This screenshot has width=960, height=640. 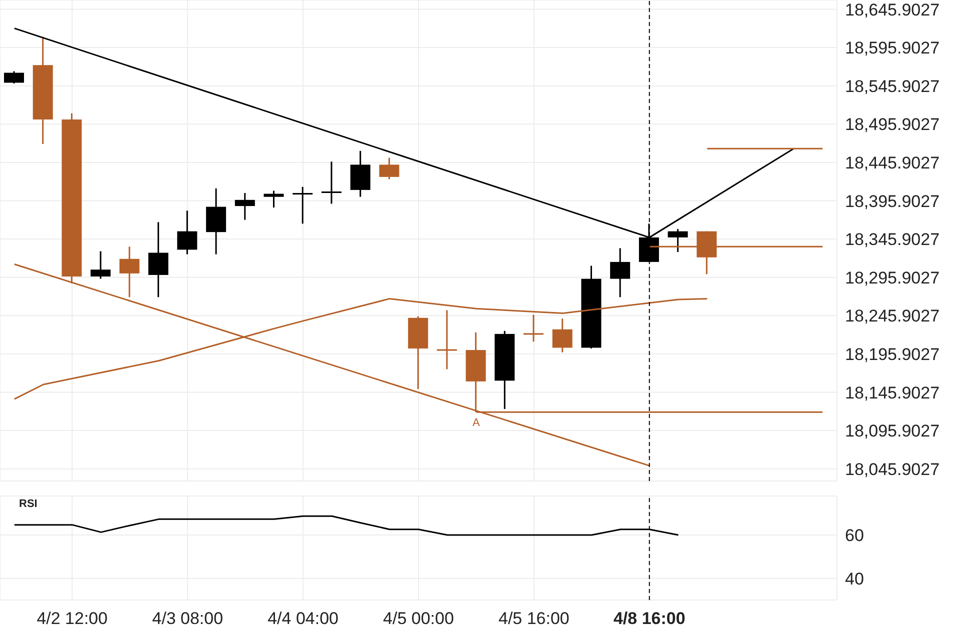 What do you see at coordinates (892, 48) in the screenshot?
I see `y-tick-label: 18,595.9027` at bounding box center [892, 48].